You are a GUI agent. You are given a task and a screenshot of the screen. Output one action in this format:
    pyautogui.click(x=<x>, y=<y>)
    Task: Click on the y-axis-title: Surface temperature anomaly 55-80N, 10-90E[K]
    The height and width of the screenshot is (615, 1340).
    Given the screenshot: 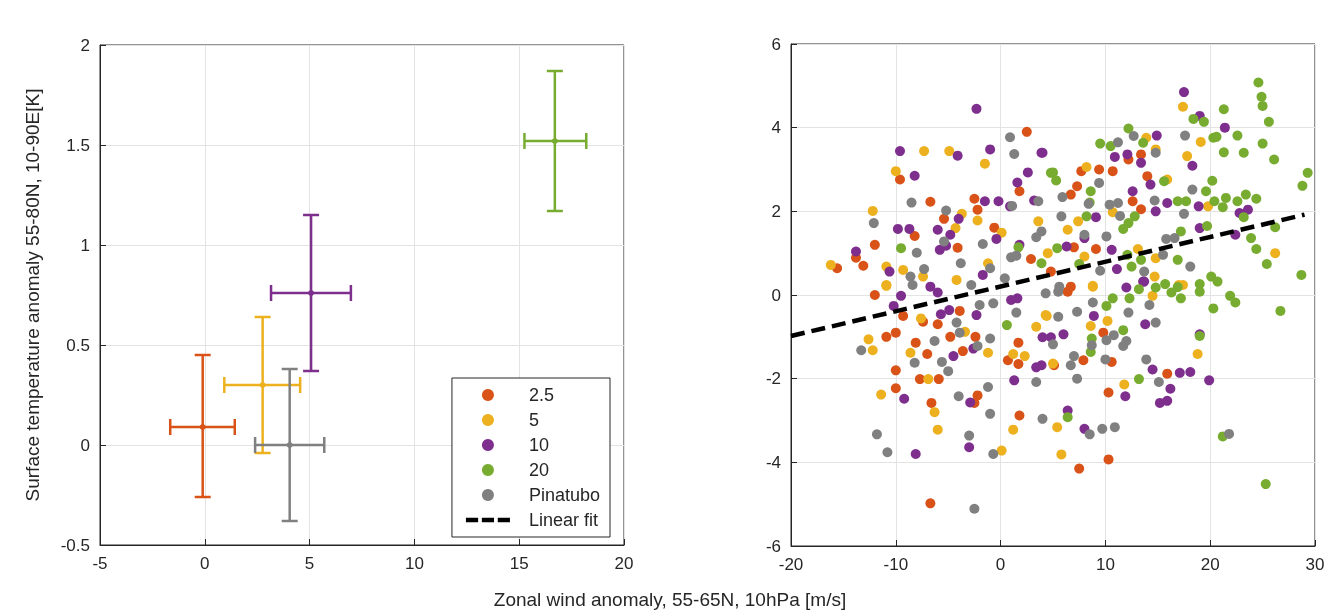 What is the action you would take?
    pyautogui.click(x=32, y=295)
    